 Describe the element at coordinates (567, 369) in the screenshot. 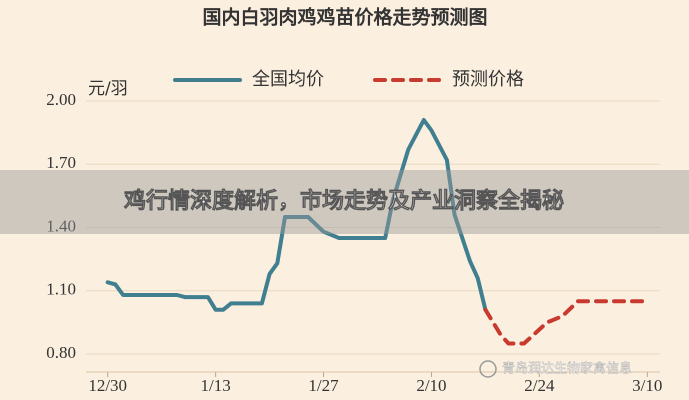

I see `watermark: 青岛润达生物家禽信息` at that location.